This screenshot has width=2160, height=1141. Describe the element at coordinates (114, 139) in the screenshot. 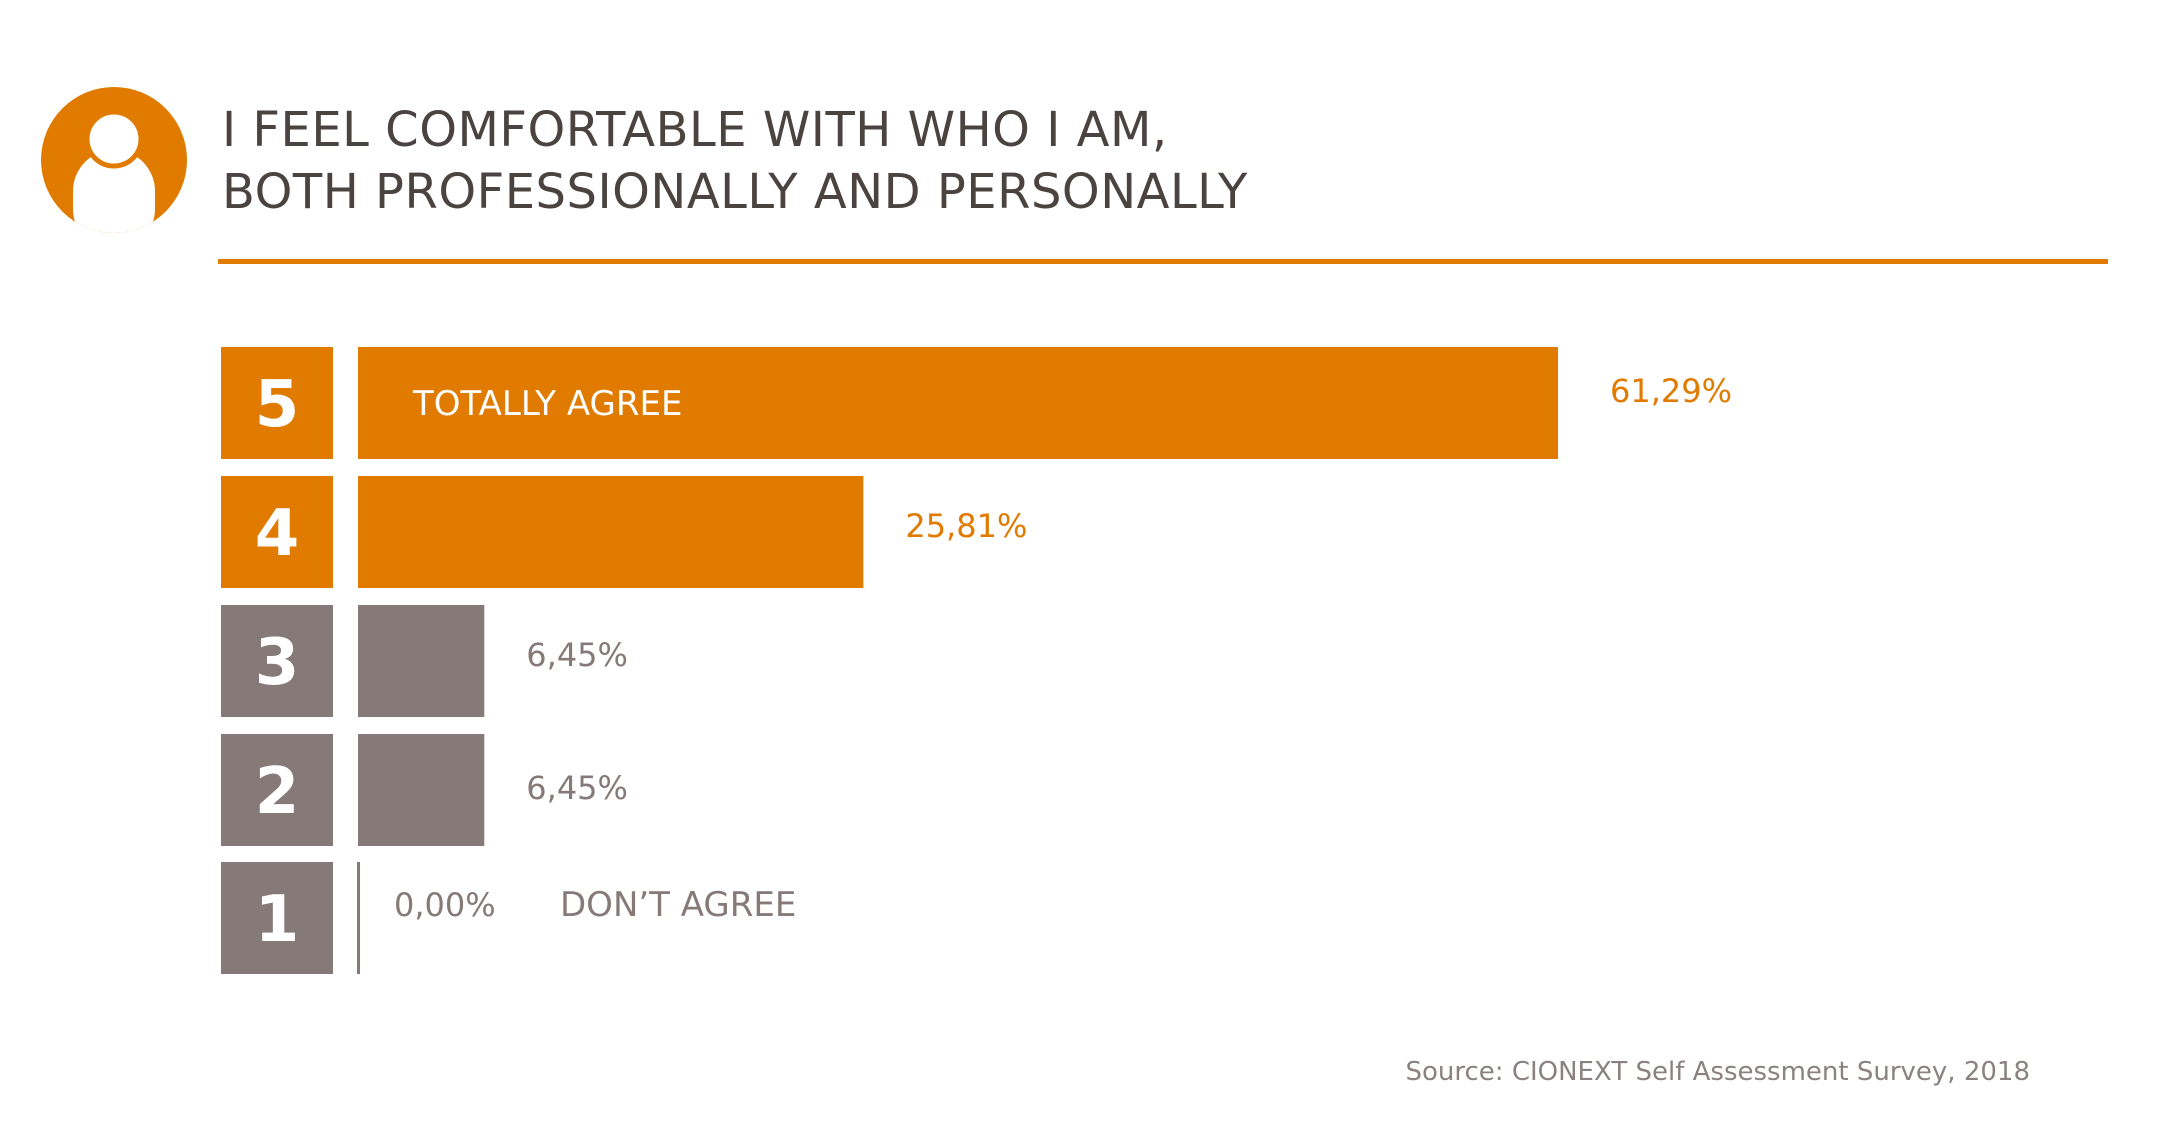

I see `icon-head` at that location.